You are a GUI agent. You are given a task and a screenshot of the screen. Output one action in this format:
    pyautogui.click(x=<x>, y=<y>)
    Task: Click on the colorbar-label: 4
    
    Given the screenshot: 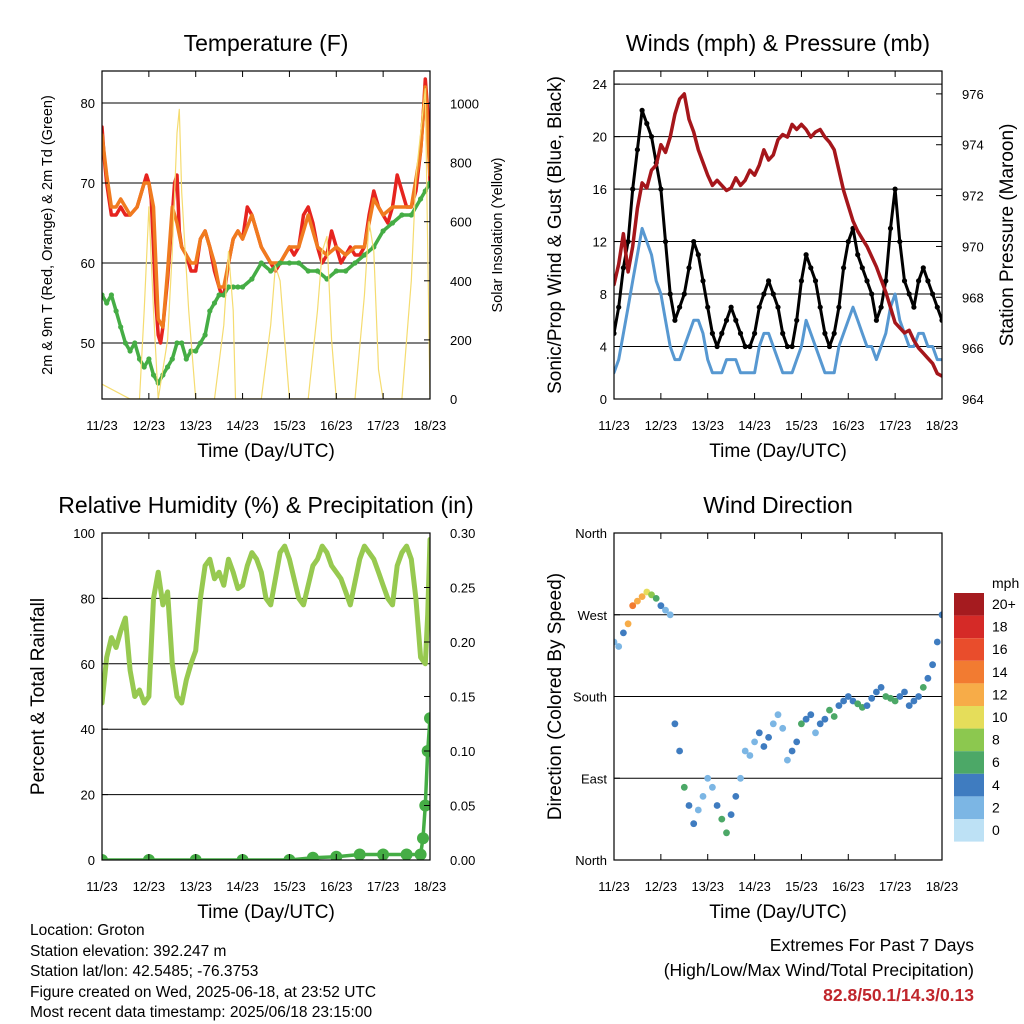 What is the action you would take?
    pyautogui.click(x=996, y=785)
    